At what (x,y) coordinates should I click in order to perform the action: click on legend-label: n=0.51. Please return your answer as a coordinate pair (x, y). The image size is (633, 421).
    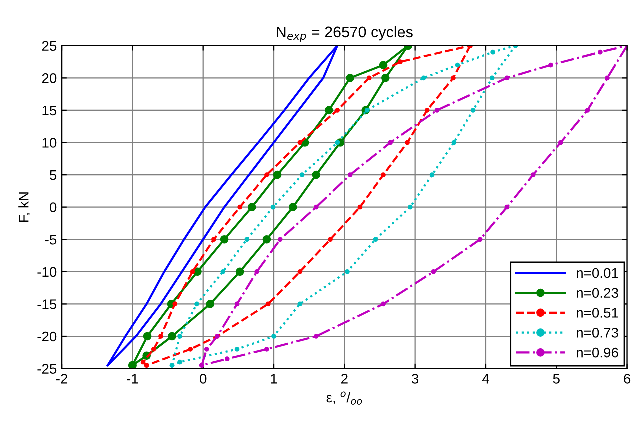
    Looking at the image, I should click on (597, 313).